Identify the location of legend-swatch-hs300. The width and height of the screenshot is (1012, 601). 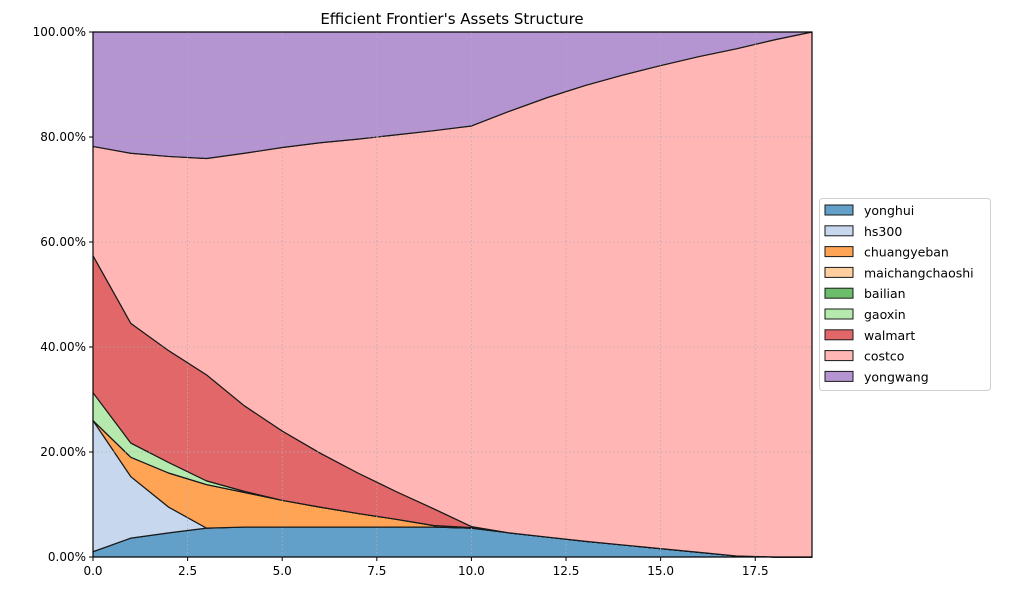
(839, 231).